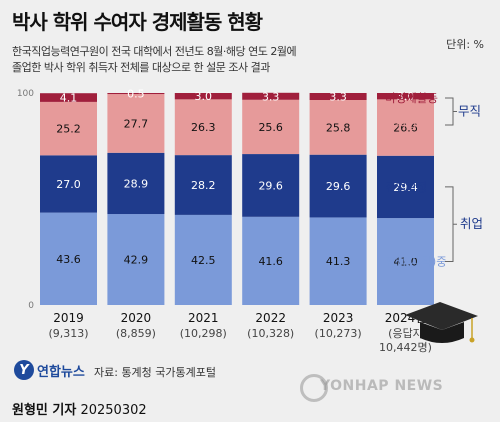  I want to click on legend-label: 비경제활동, so click(411, 98).